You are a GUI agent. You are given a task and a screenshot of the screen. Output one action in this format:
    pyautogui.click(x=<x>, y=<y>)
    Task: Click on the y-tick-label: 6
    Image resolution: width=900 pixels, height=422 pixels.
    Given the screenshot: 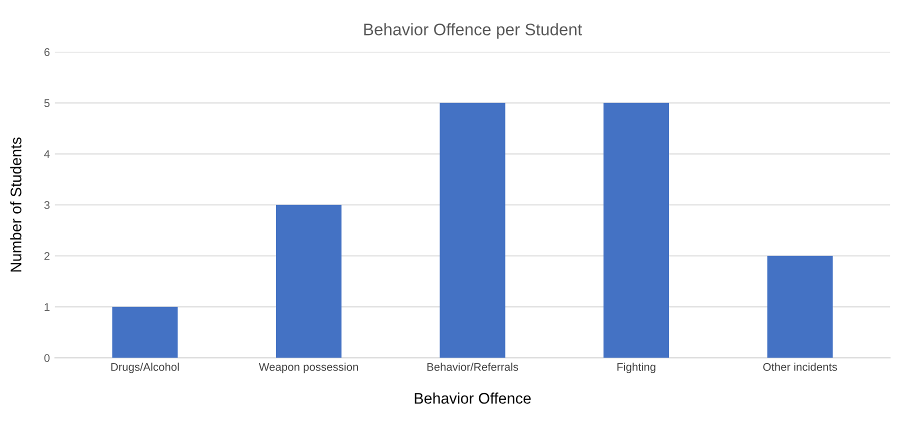 What is the action you would take?
    pyautogui.click(x=47, y=52)
    